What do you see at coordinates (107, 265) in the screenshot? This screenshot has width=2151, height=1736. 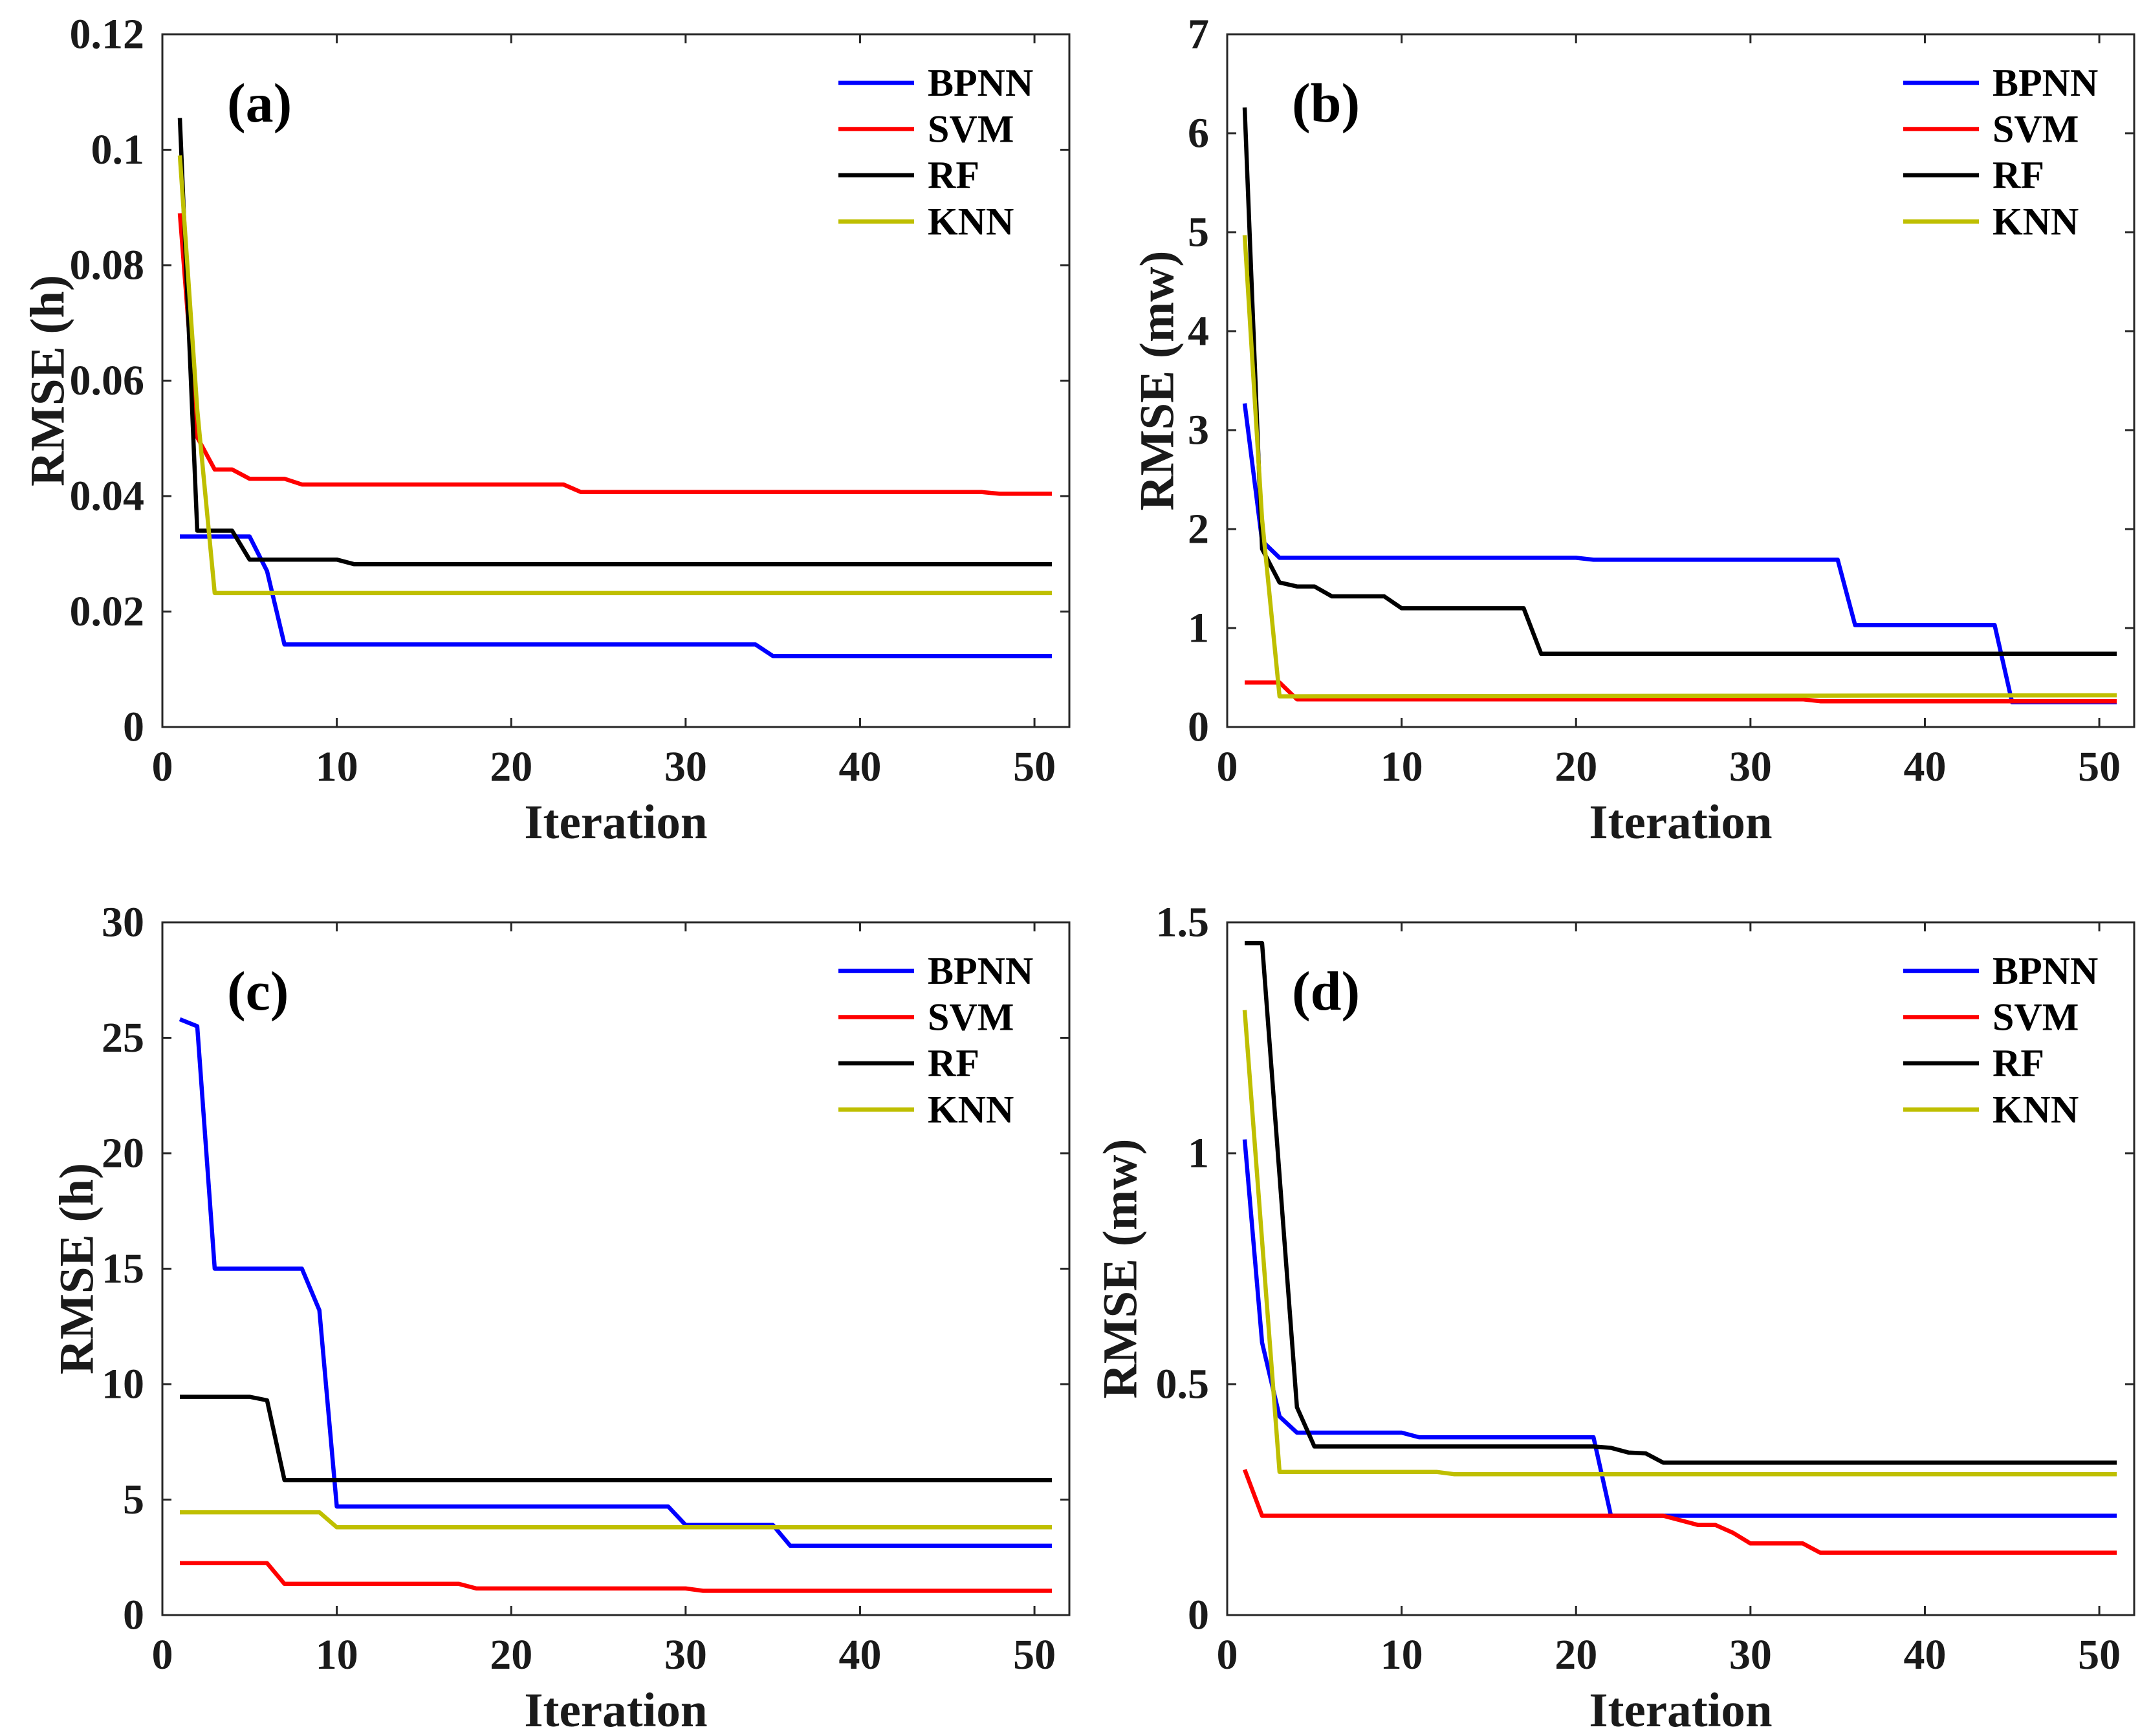 I see `y-tick-label: 0.08` at bounding box center [107, 265].